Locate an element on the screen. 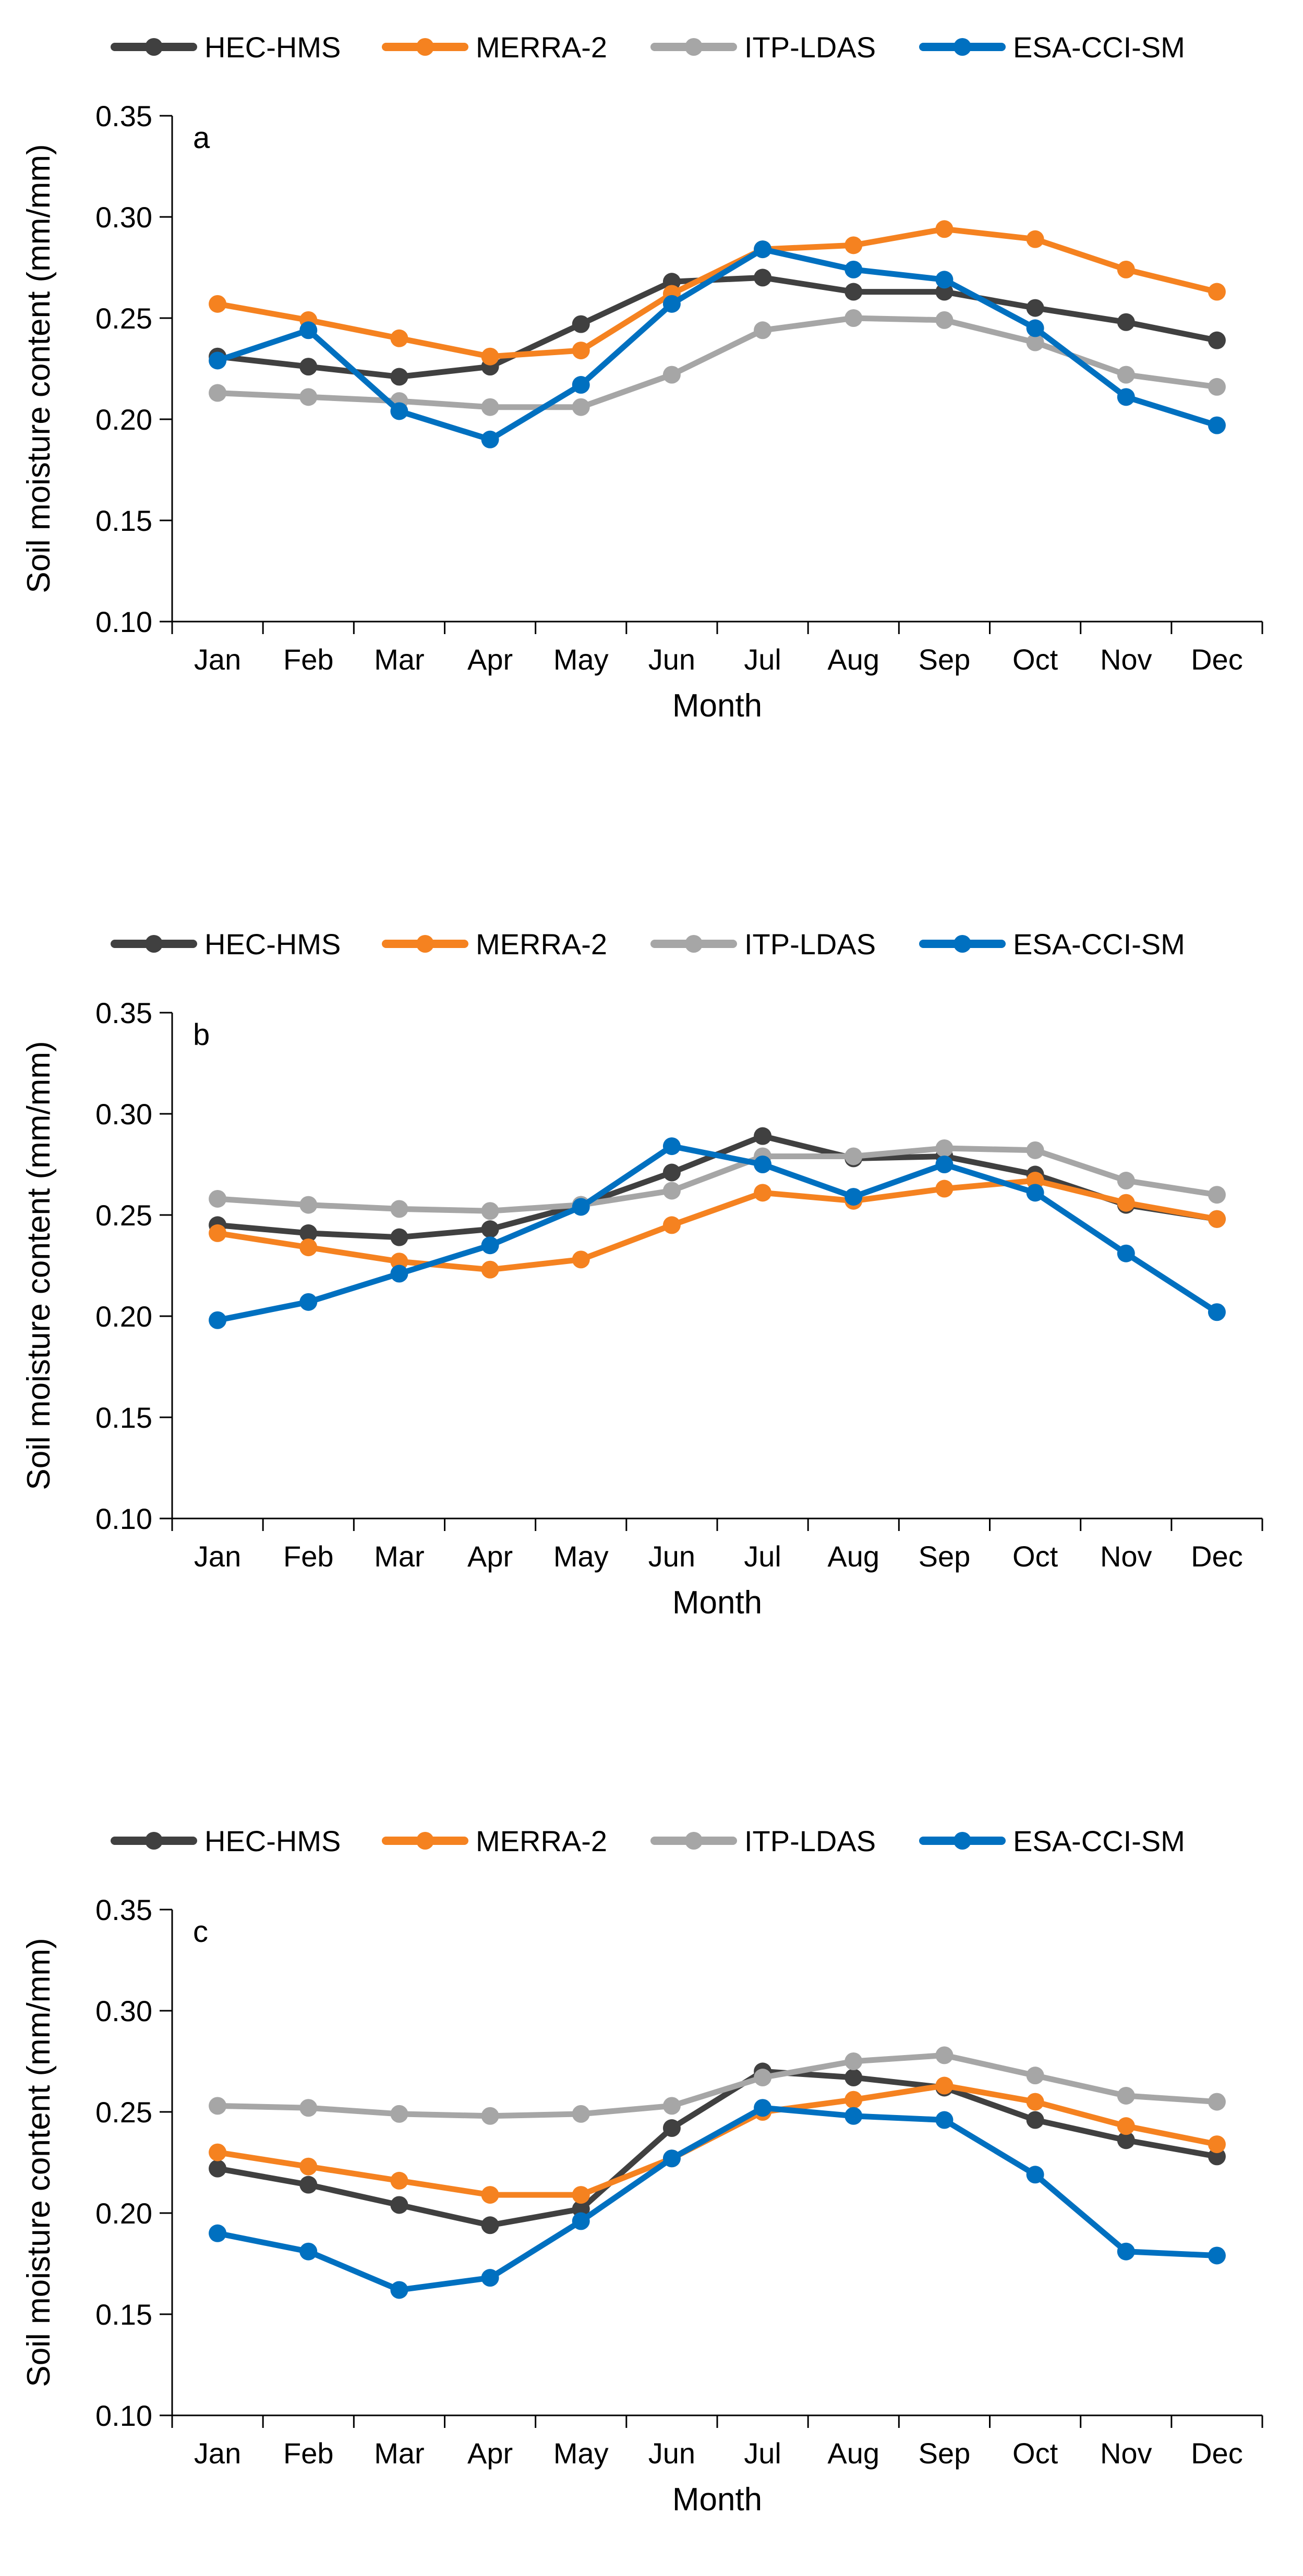 The image size is (1303, 2576). y-tick-label: 0.15 is located at coordinates (123, 2314).